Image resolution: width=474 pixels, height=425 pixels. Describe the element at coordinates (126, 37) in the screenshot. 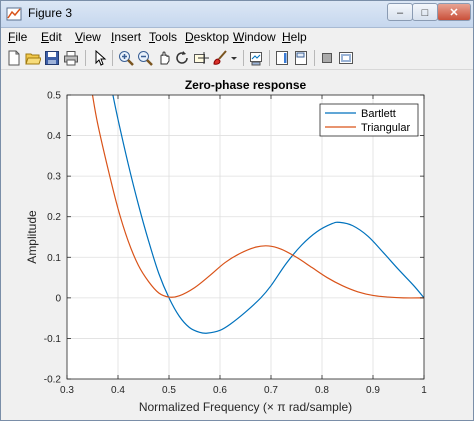

I see `menu-insert: Insert` at that location.